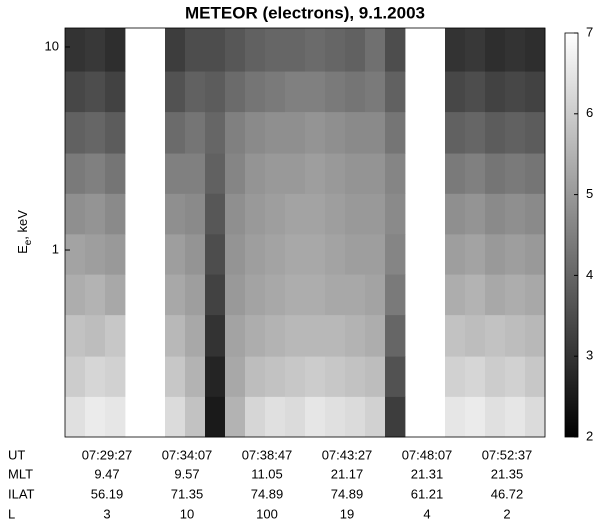  I want to click on colorbar-tick-label: 2, so click(589, 435).